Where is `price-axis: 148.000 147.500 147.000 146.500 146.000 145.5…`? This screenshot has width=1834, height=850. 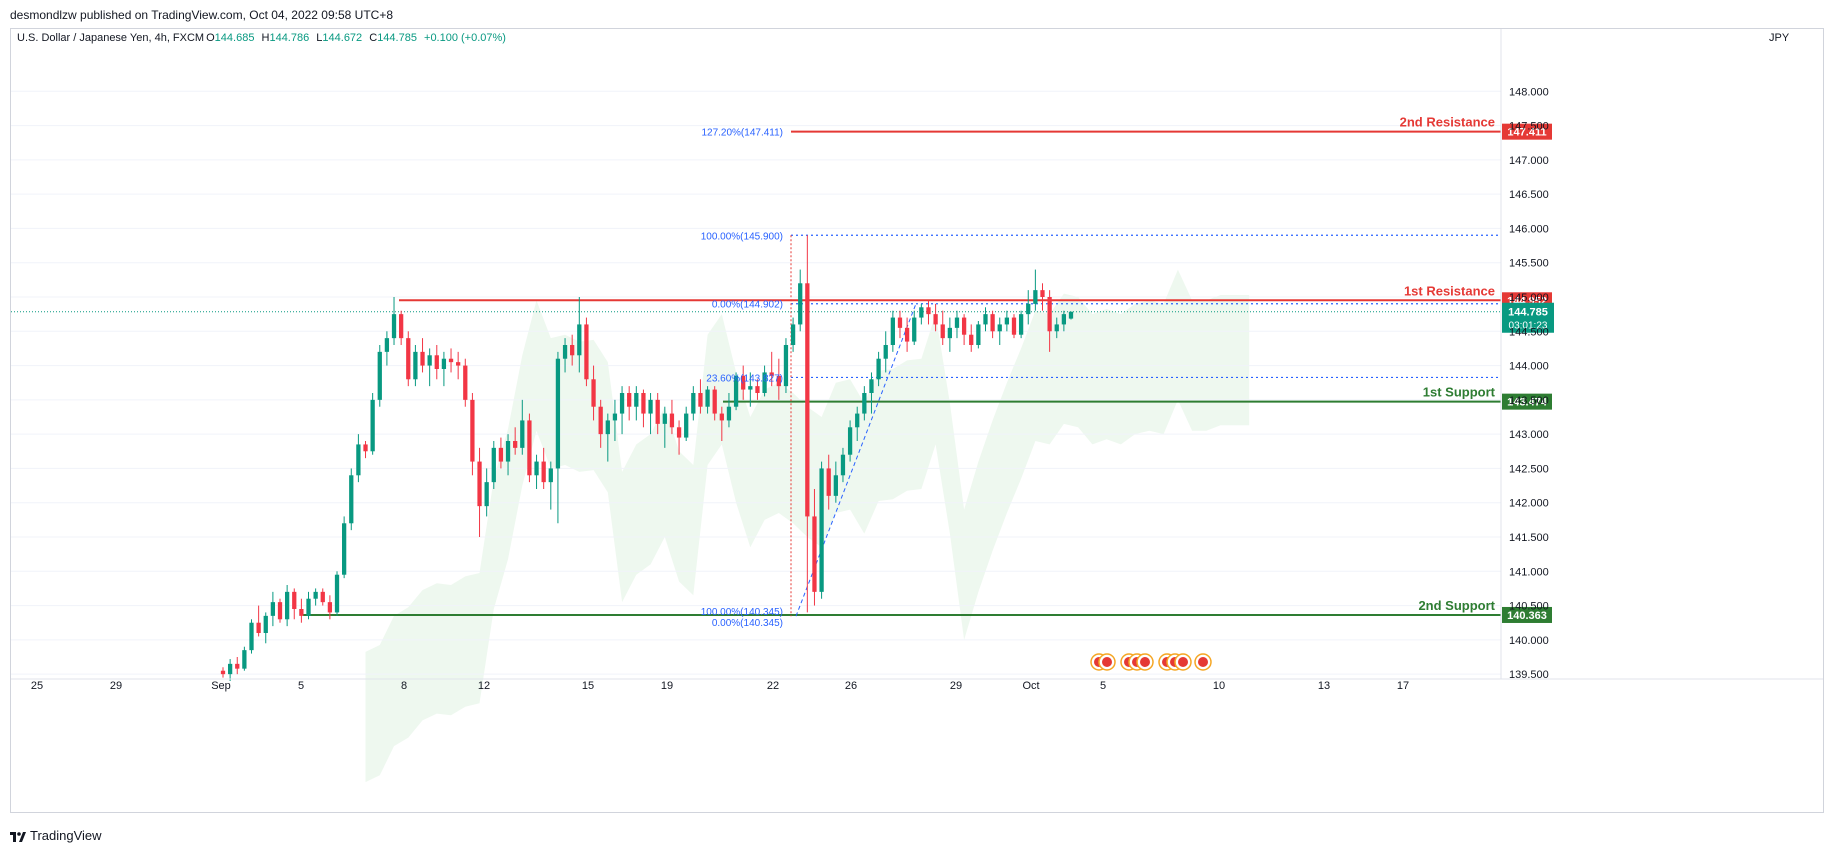 price-axis: 148.000 147.500 147.000 146.500 146.000 145.5… is located at coordinates (1524, 355).